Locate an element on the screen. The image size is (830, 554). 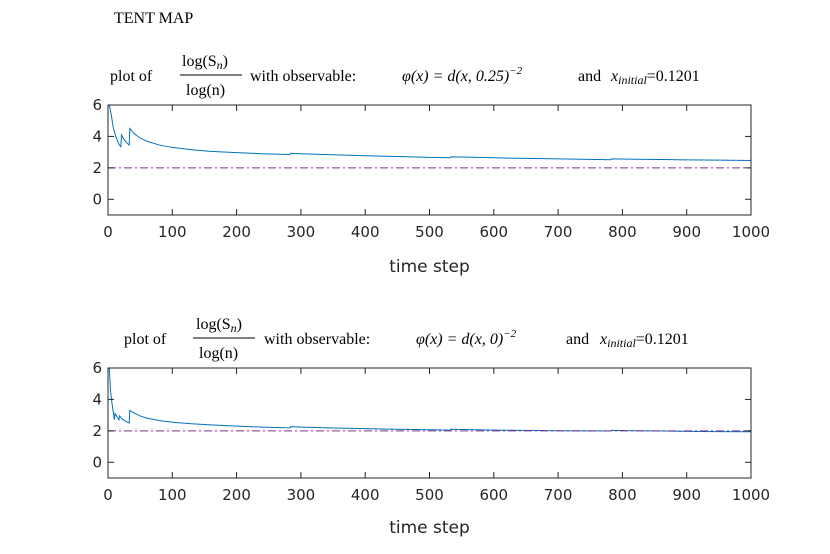
plot-2-title-middle: with observable: is located at coordinates (317, 339).